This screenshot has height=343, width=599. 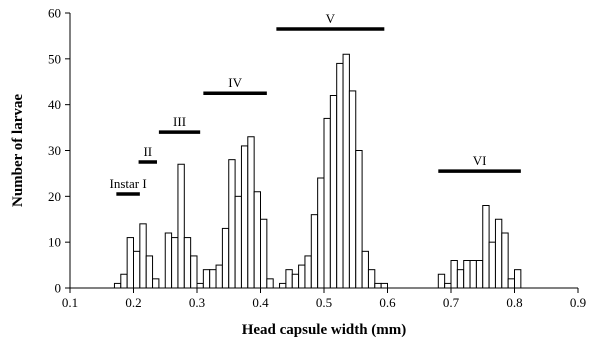 I want to click on y-axis-ticks: 0 10 20 30 40 50 60, so click(x=59, y=151).